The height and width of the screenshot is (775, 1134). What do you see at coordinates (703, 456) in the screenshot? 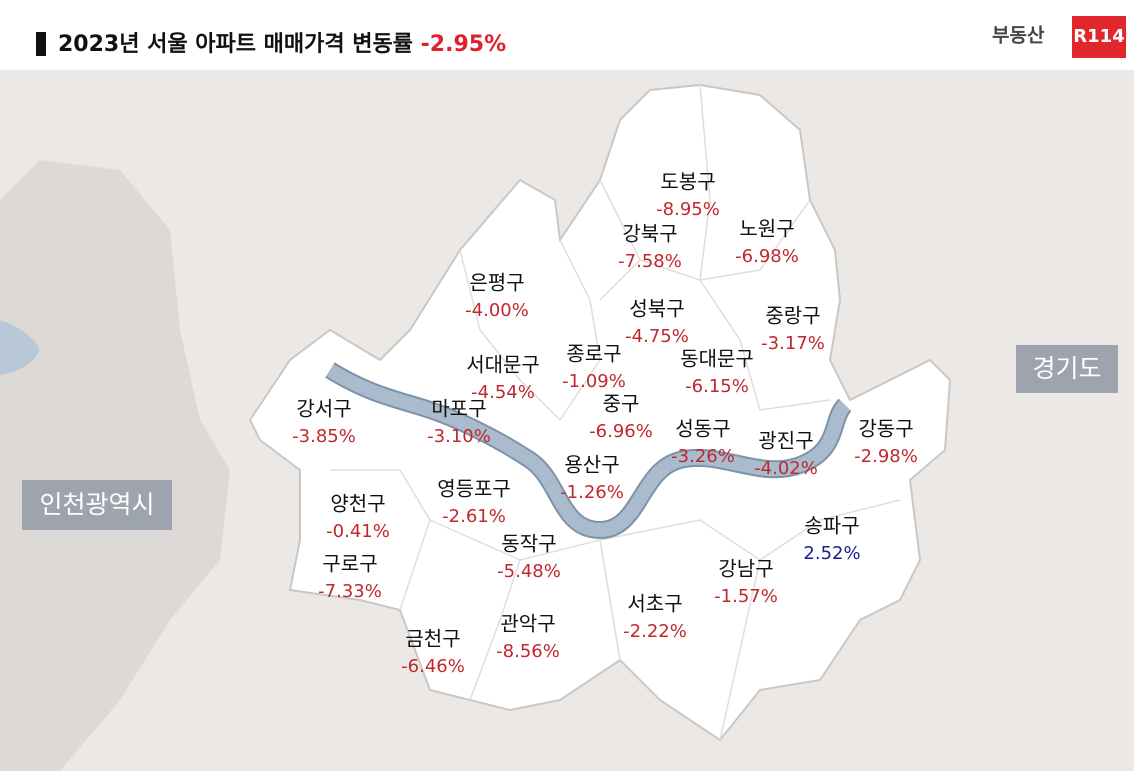
I see `district-change: -3.26%` at bounding box center [703, 456].